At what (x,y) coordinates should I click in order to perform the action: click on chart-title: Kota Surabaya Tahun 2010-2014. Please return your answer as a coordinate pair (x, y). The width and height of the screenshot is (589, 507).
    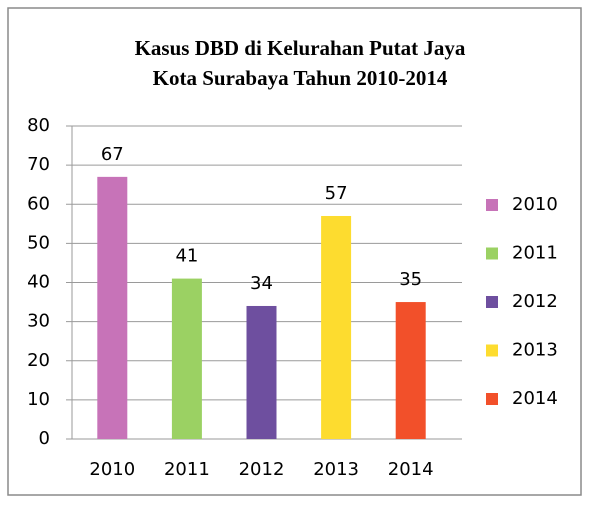
    Looking at the image, I should click on (300, 78).